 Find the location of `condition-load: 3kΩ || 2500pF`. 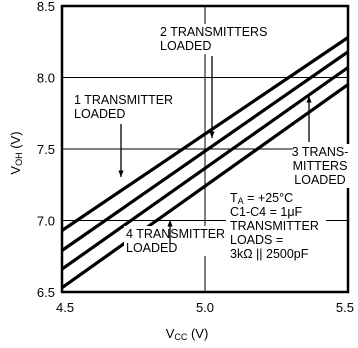

condition-load: 3kΩ || 2500pF is located at coordinates (269, 254).